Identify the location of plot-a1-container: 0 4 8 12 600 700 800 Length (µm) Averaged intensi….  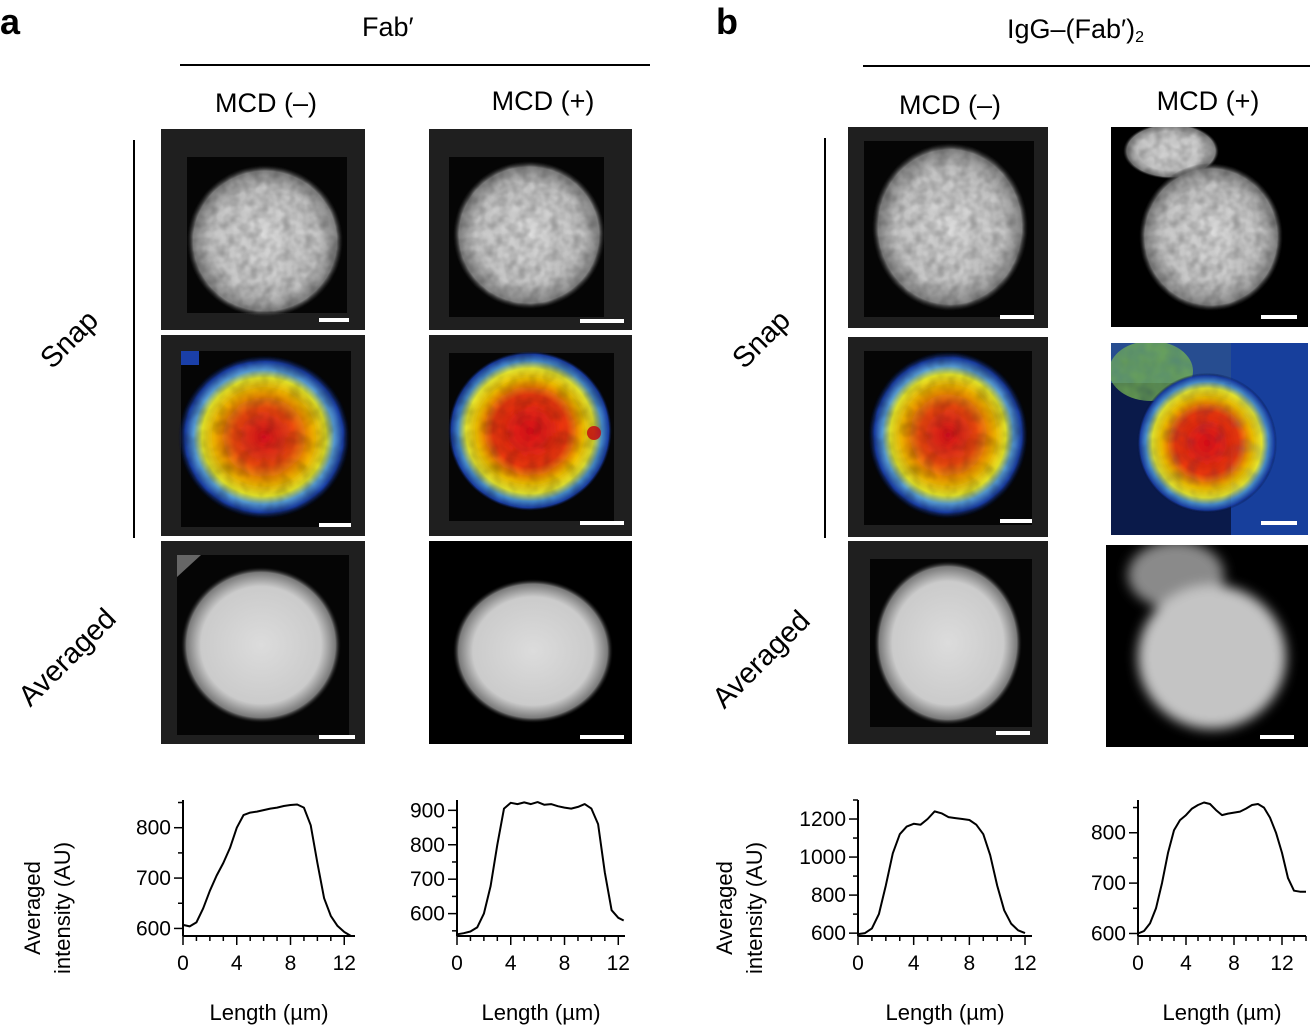
(192, 905).